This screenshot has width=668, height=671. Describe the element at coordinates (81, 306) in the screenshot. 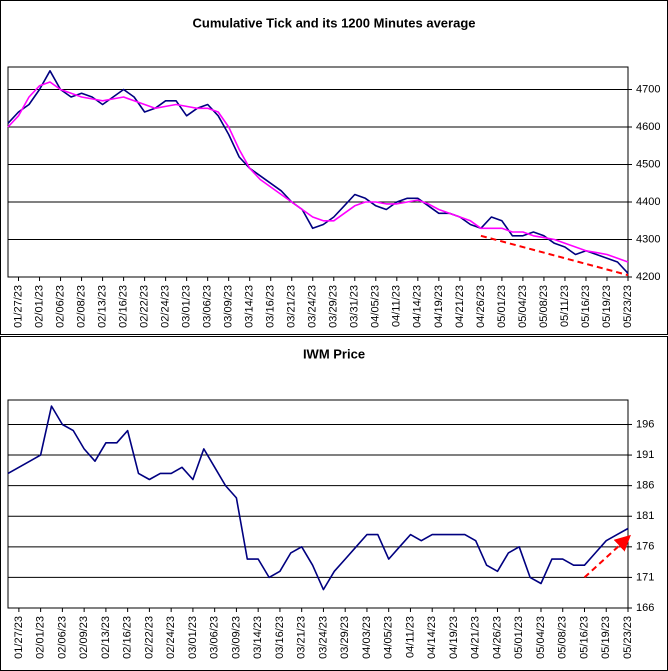

I see `x-tick-label: 02/08/23` at that location.